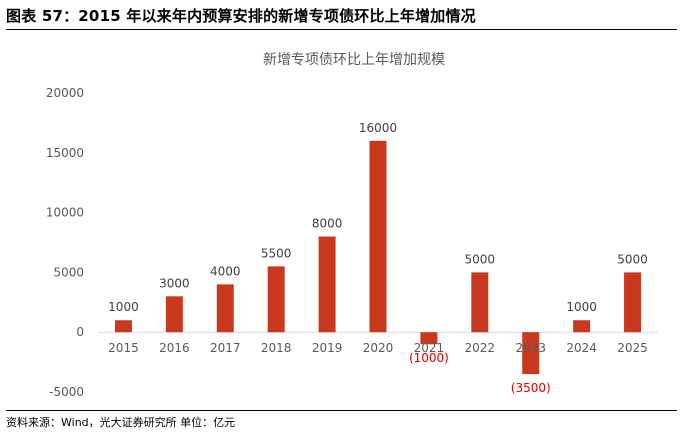 Image resolution: width=683 pixels, height=432 pixels. I want to click on y-tick-label: 5000, so click(68, 272).